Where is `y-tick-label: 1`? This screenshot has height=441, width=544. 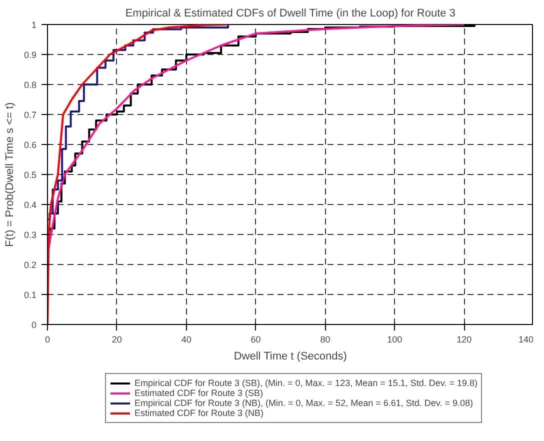 y-tick-label: 1 is located at coordinates (34, 25).